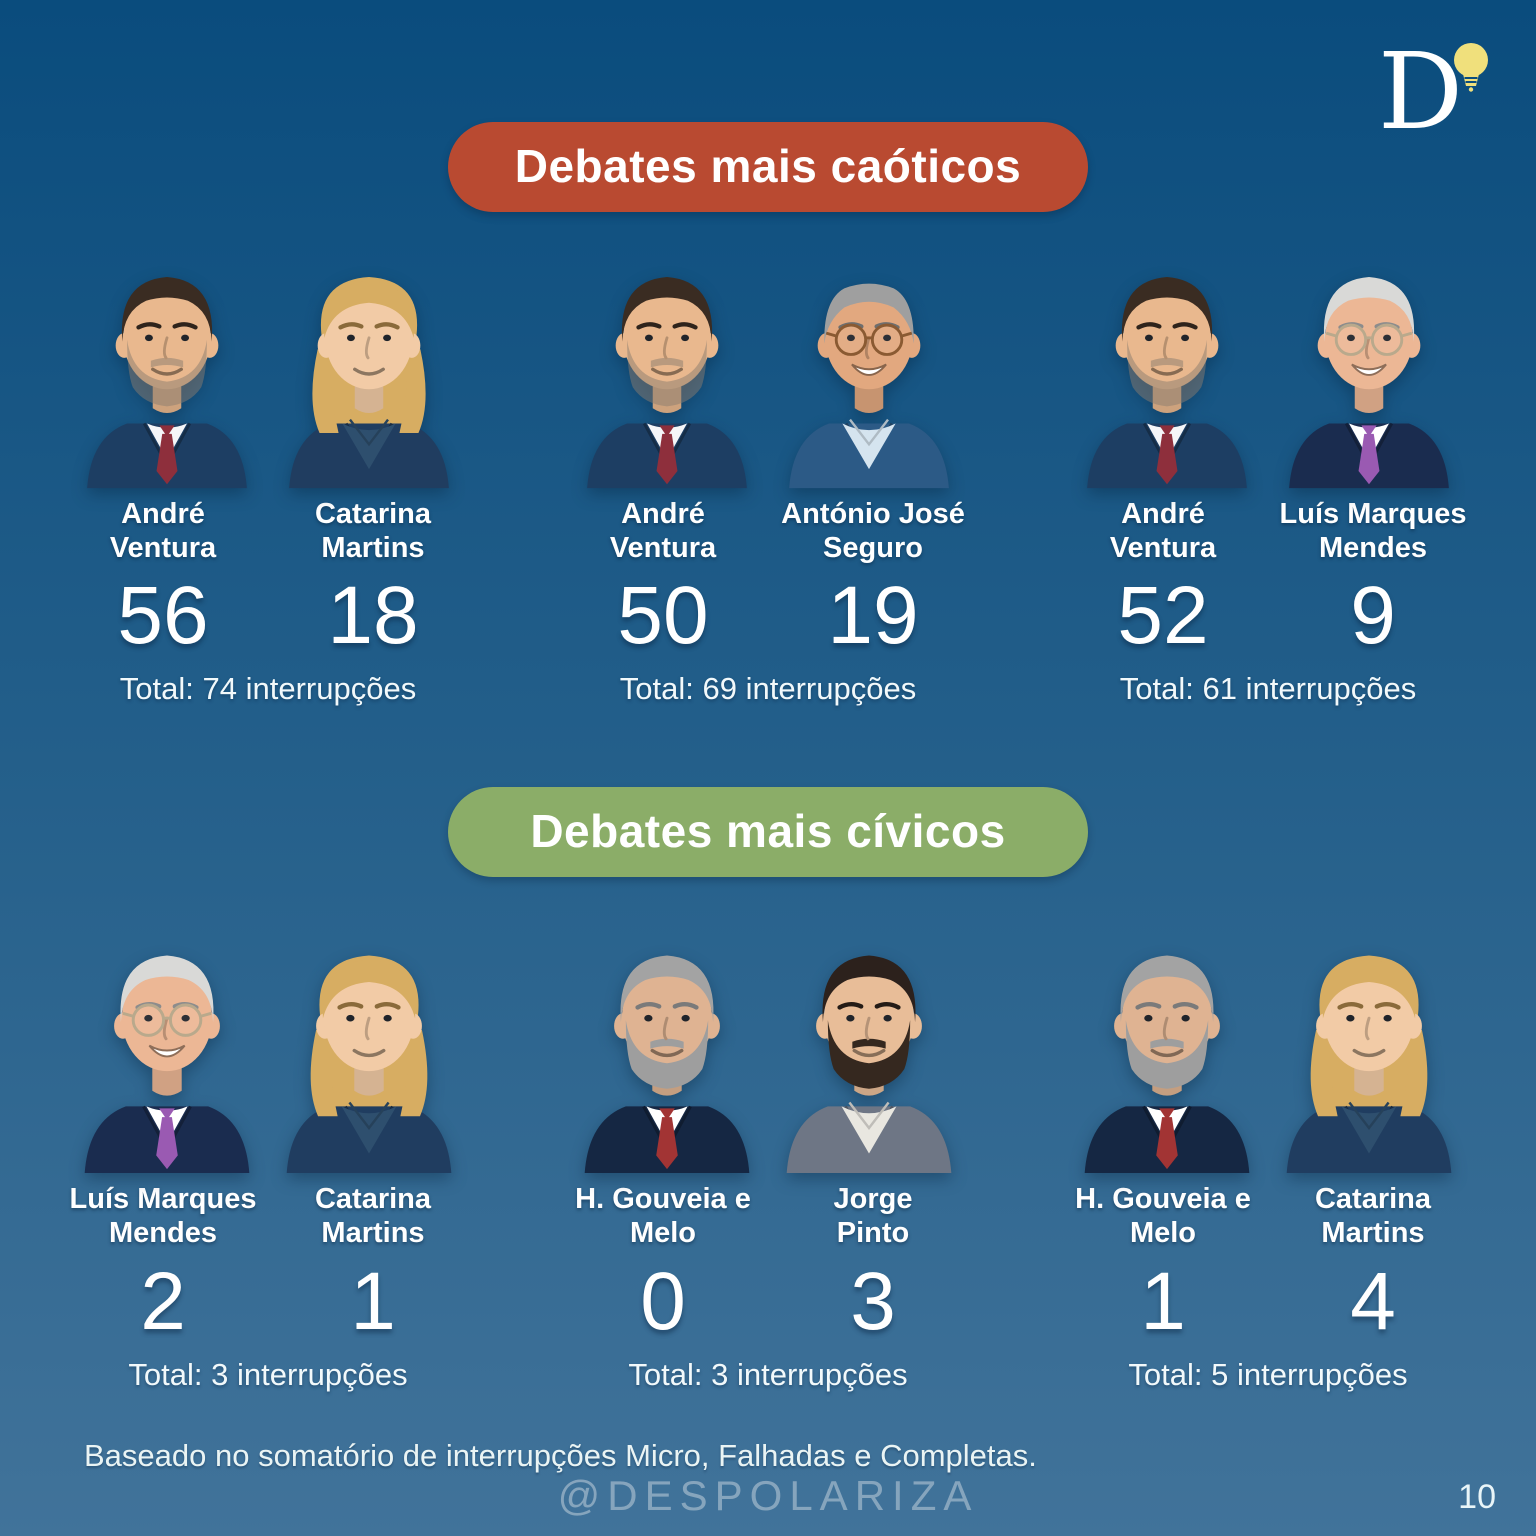 The height and width of the screenshot is (1536, 1536). What do you see at coordinates (268, 1301) in the screenshot?
I see `interruption-counts: 2 1` at bounding box center [268, 1301].